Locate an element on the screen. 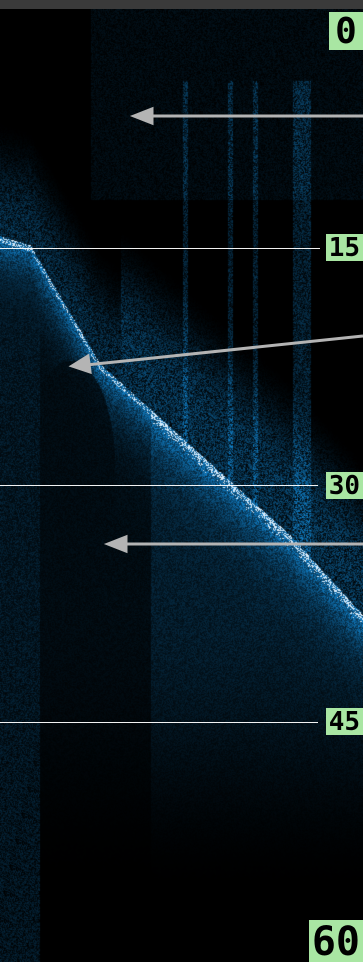 This screenshot has width=363, height=962. top-frame-bar is located at coordinates (181, 4).